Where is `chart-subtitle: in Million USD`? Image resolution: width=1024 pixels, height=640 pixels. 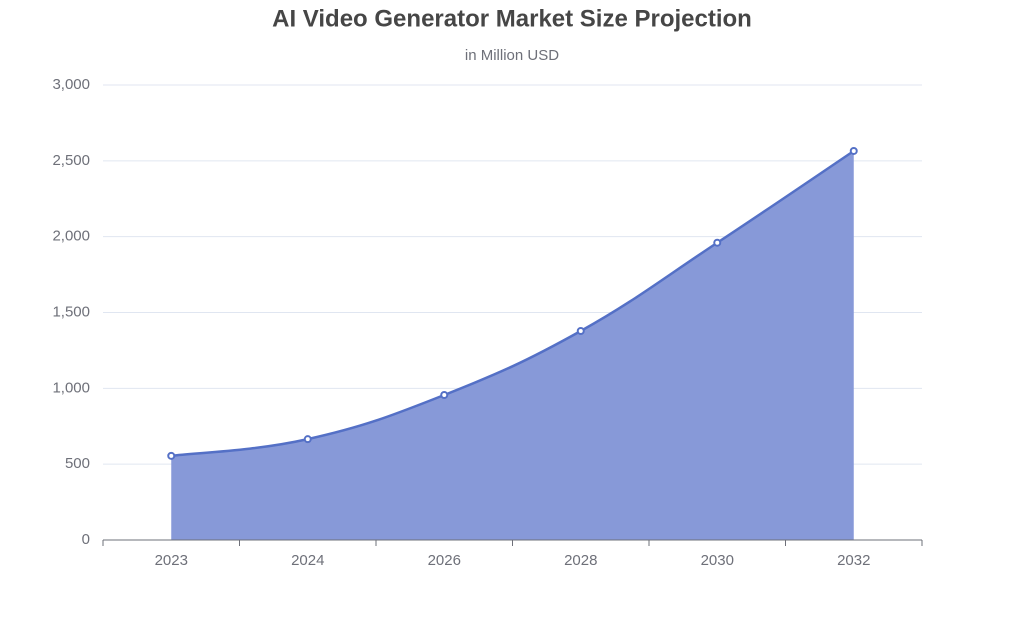 chart-subtitle: in Million USD is located at coordinates (512, 55).